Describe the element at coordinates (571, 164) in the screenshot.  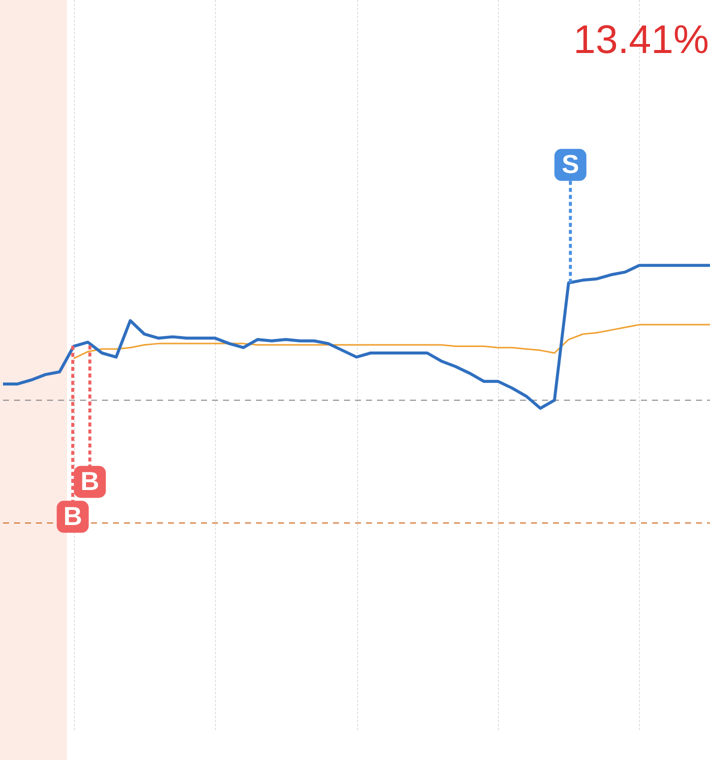
I see `text: S` at that location.